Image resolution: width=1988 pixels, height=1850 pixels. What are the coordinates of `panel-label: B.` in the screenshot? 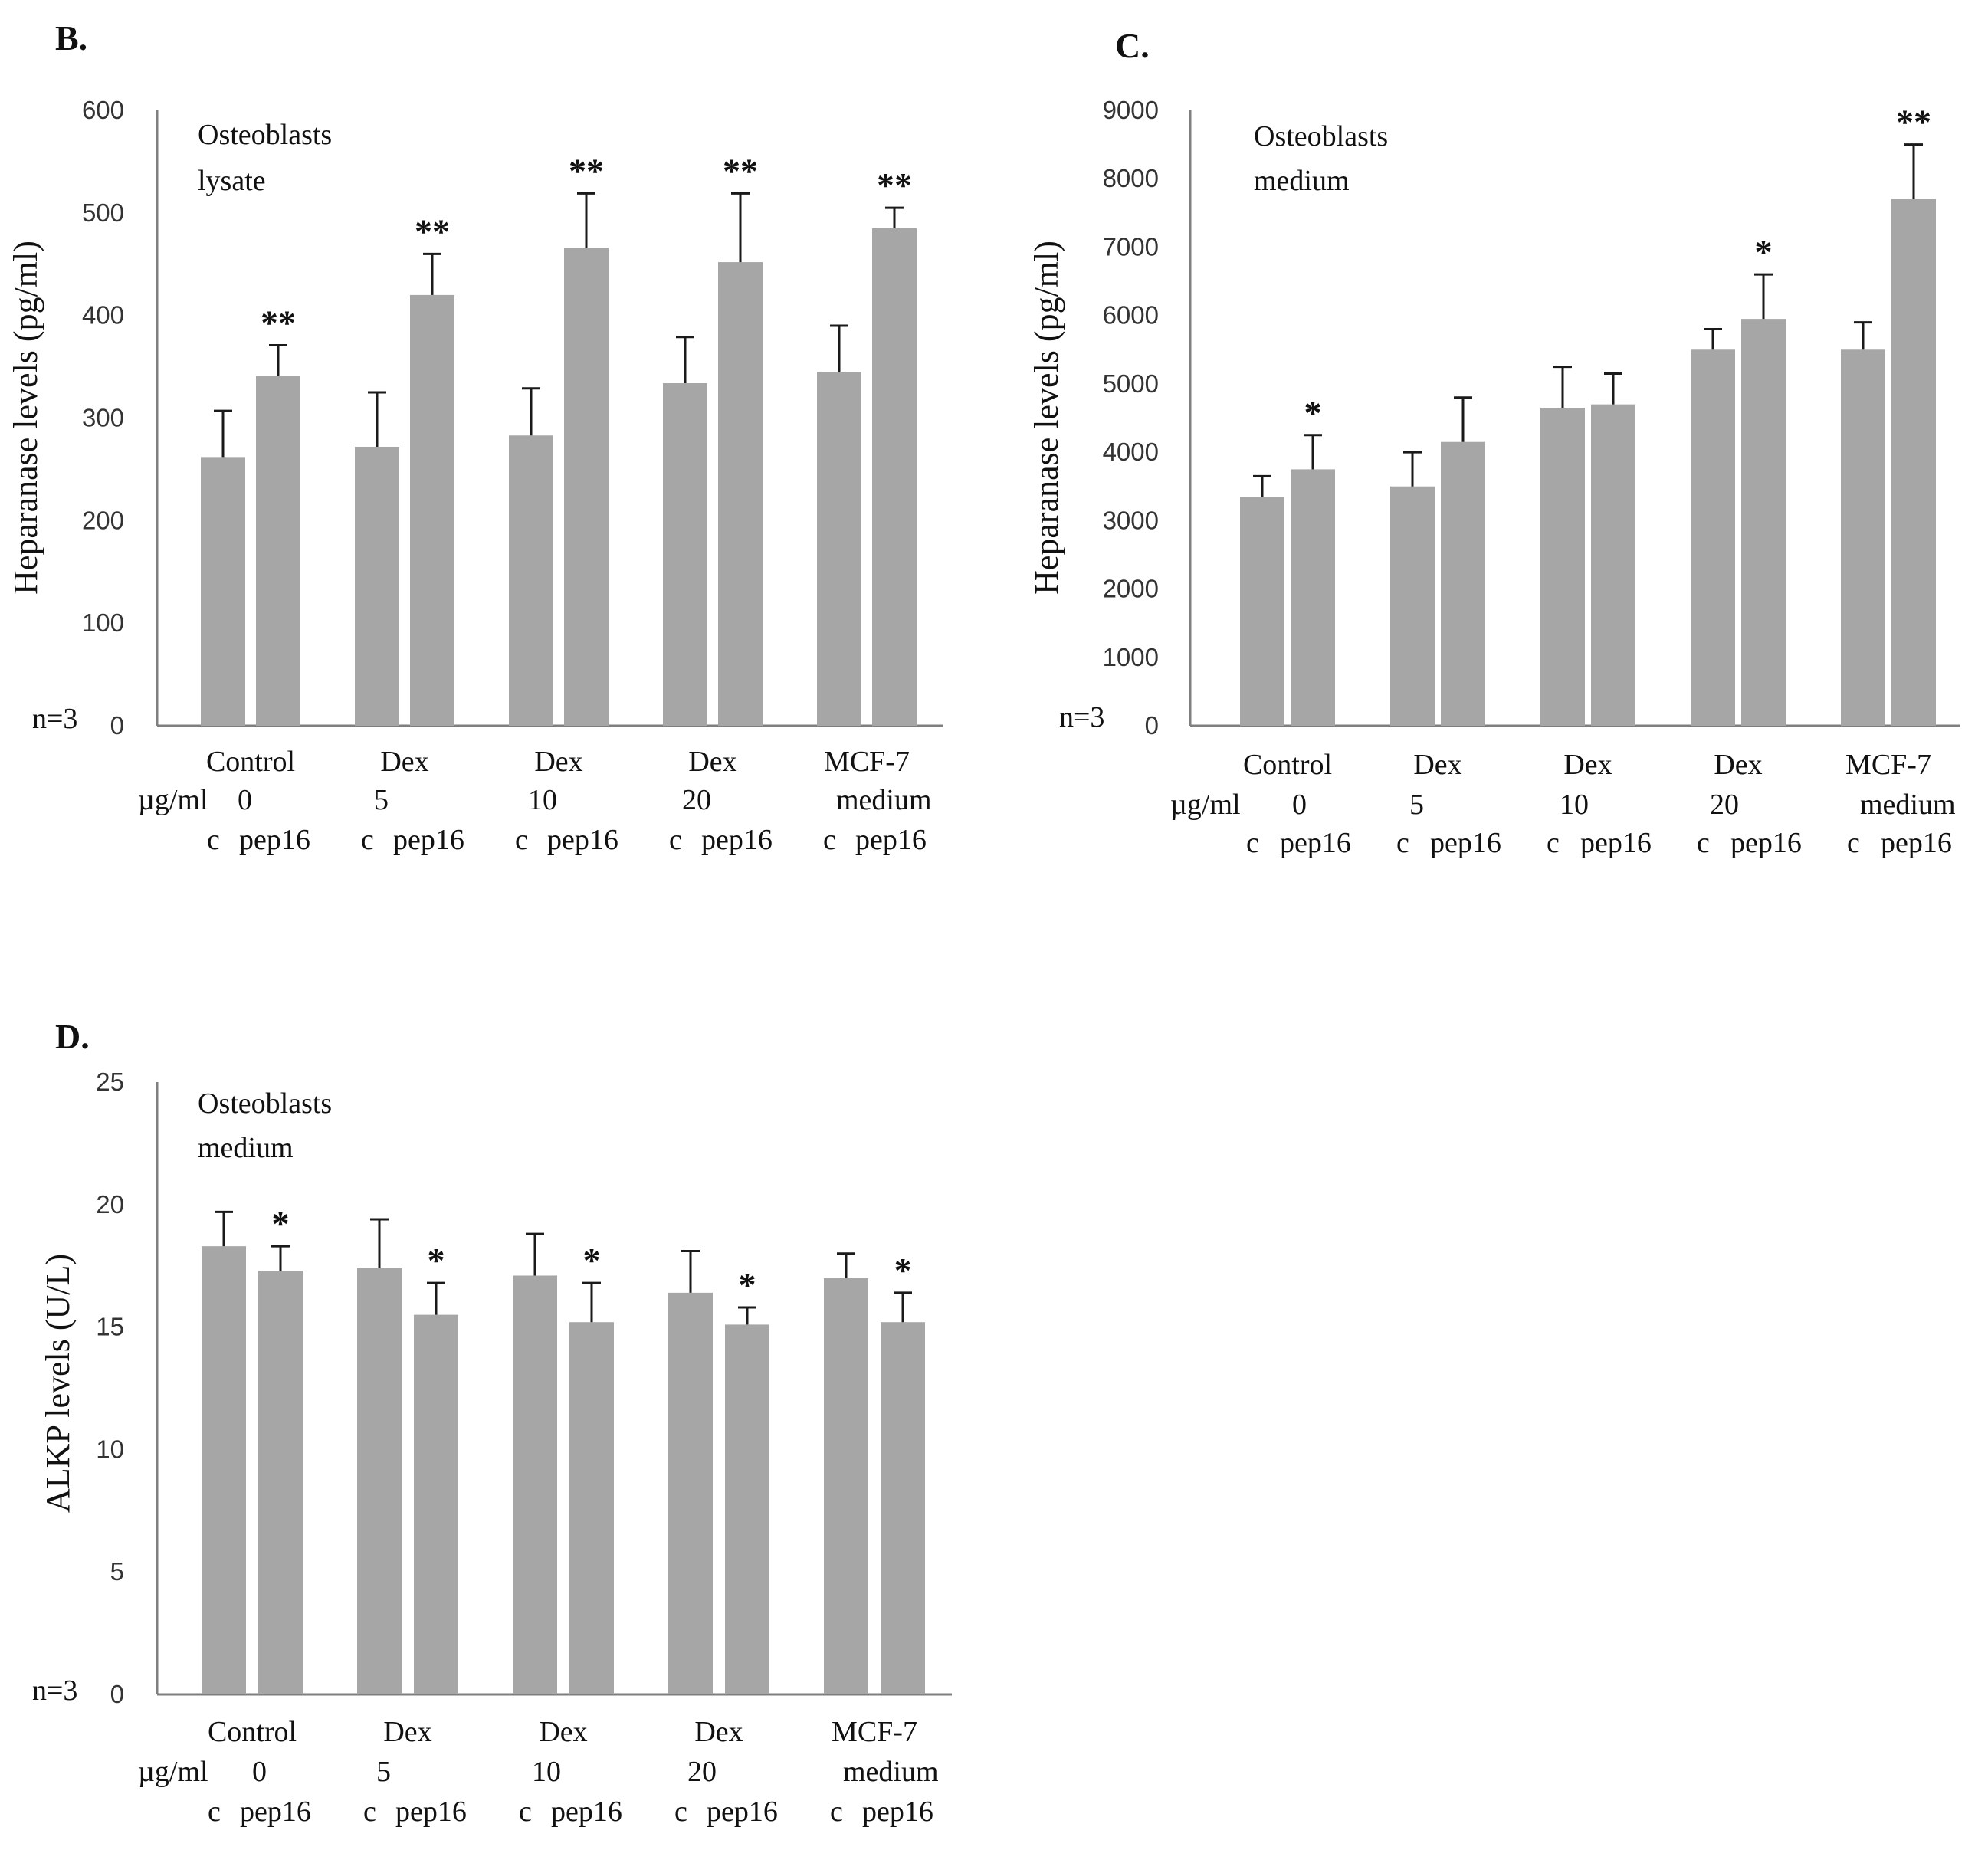 It's located at (71, 38).